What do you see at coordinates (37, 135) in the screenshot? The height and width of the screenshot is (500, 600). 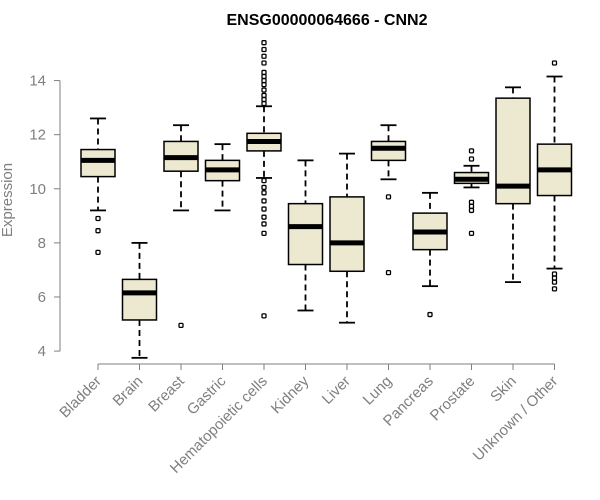 I see `y-tick-label: 12` at bounding box center [37, 135].